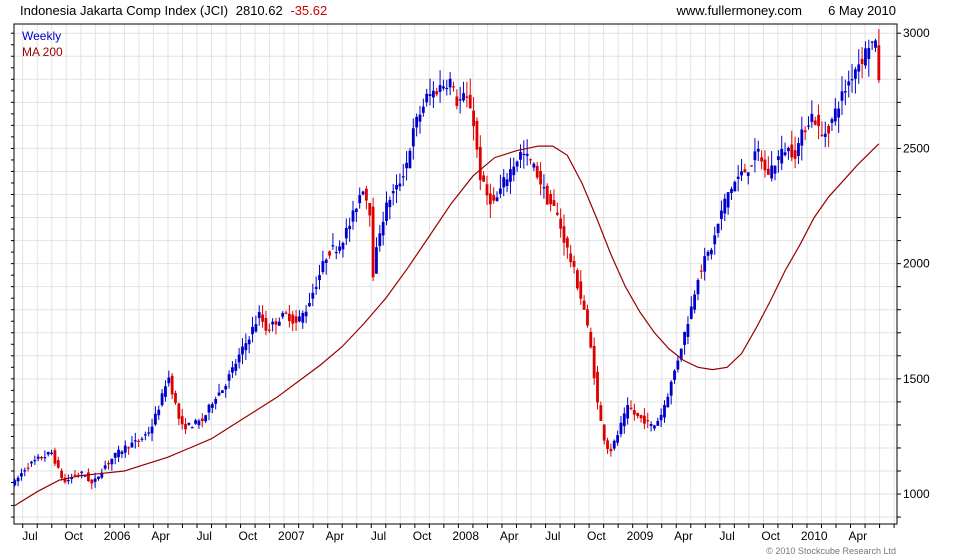 This screenshot has height=560, width=980. I want to click on x-tick-label: 2010, so click(814, 536).